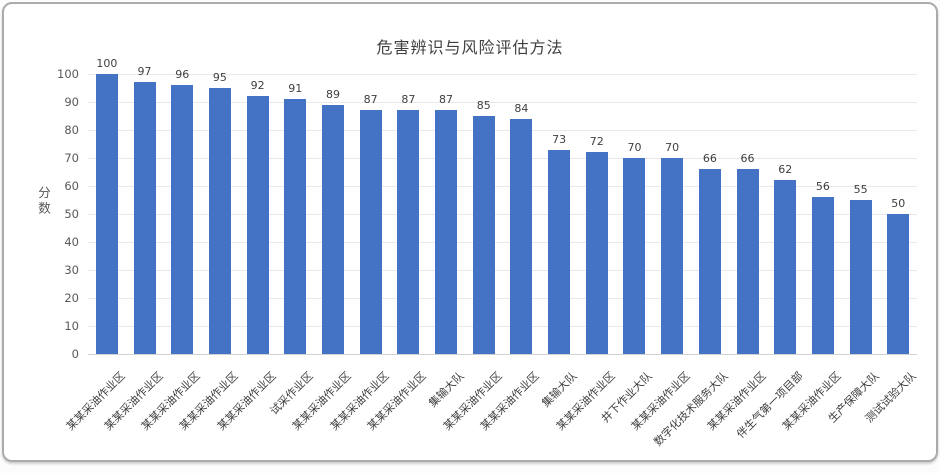 This screenshot has height=473, width=940. I want to click on bar-slot: 55, so click(861, 214).